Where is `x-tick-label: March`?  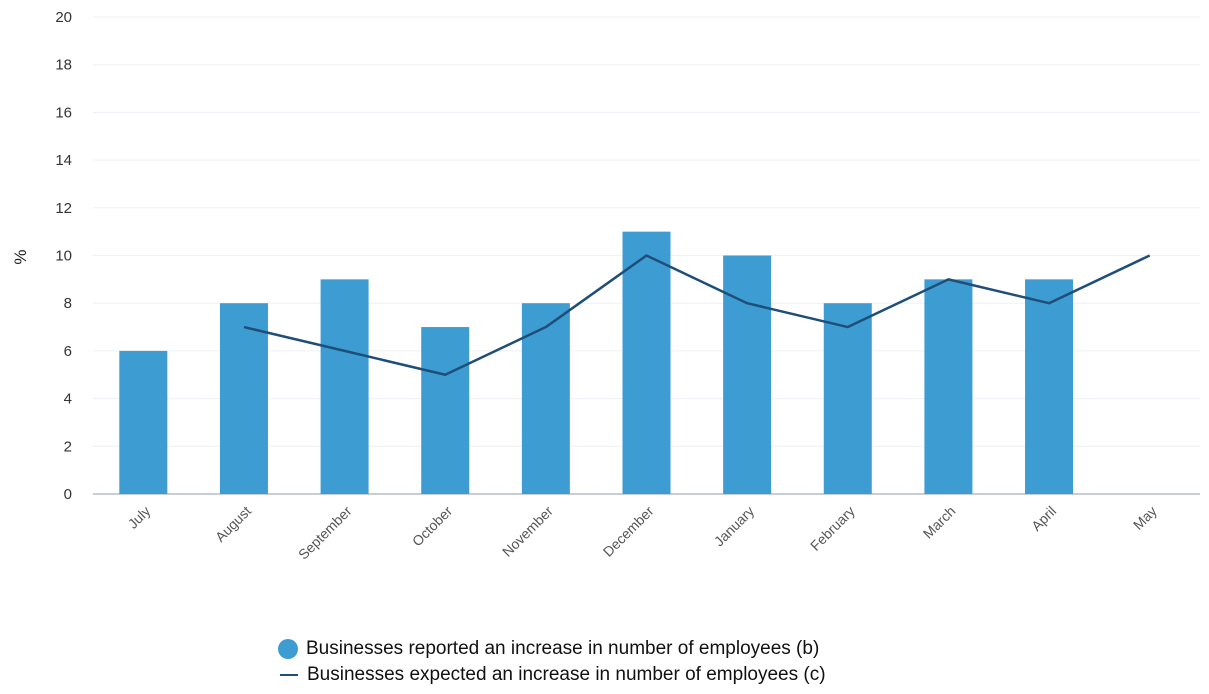 x-tick-label: March is located at coordinates (939, 522).